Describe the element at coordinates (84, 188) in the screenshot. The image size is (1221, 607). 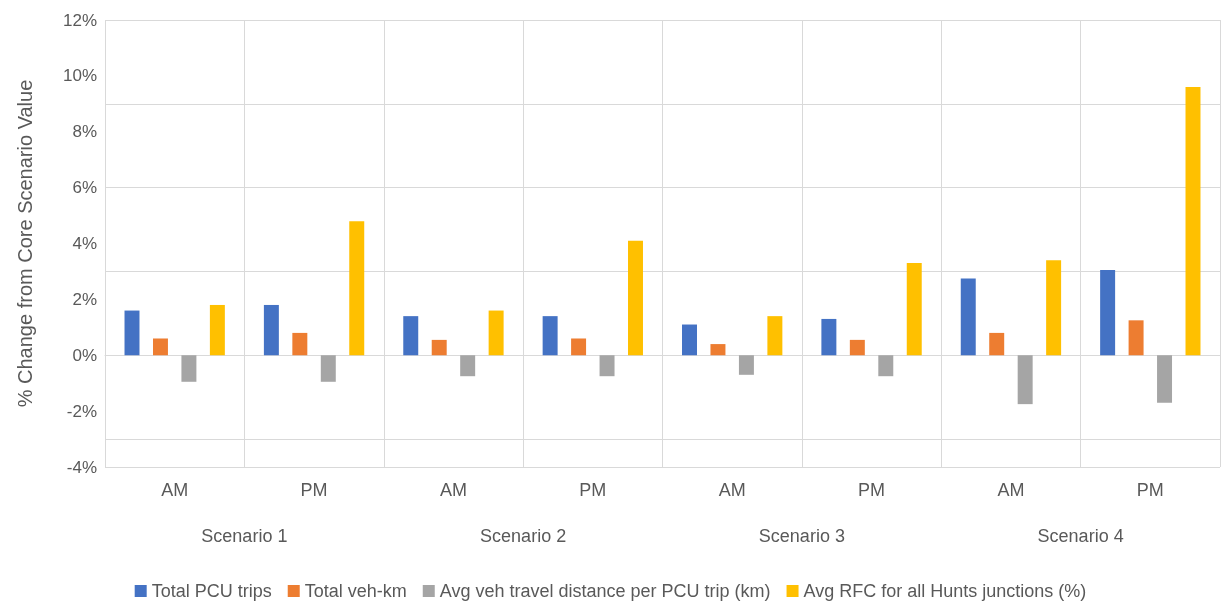
I see `y-tick-label: 6%` at that location.